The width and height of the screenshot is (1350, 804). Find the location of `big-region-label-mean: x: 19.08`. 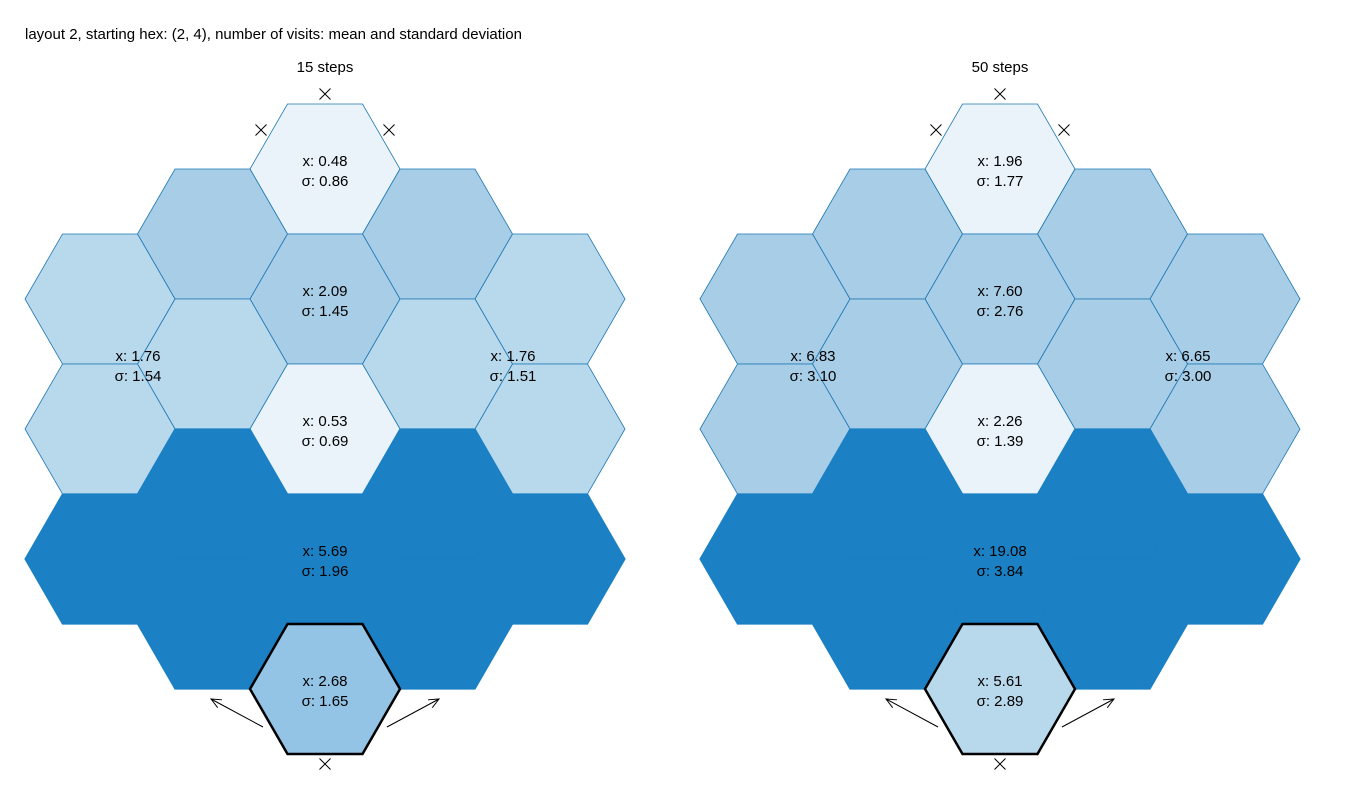

big-region-label-mean: x: 19.08 is located at coordinates (999, 551).